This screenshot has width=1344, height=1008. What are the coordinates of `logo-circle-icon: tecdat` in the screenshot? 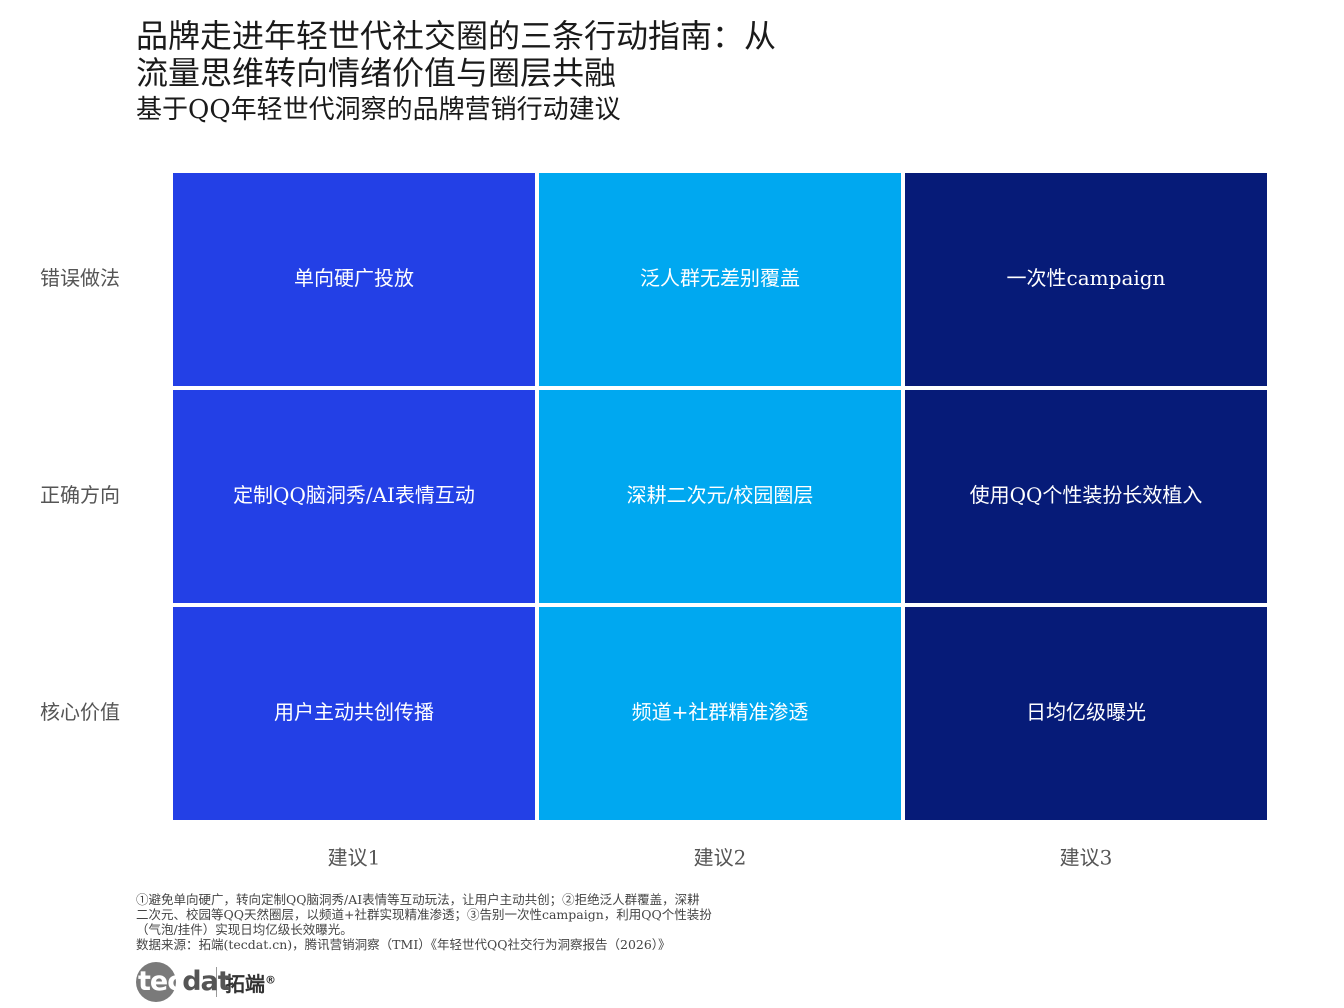 It's located at (183, 982).